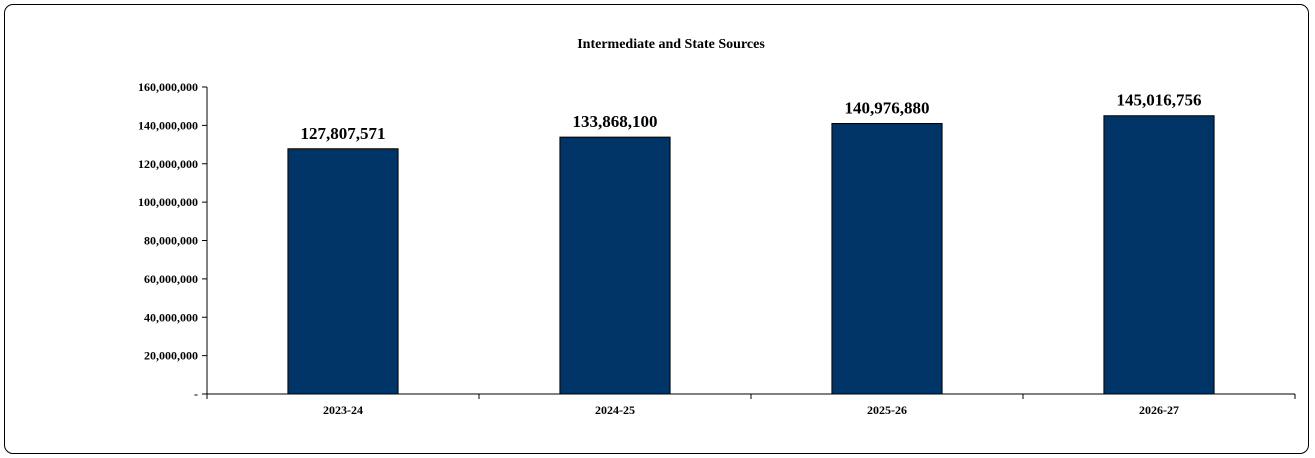 The width and height of the screenshot is (1315, 458). What do you see at coordinates (171, 279) in the screenshot?
I see `y-tick-label: 60,000,000` at bounding box center [171, 279].